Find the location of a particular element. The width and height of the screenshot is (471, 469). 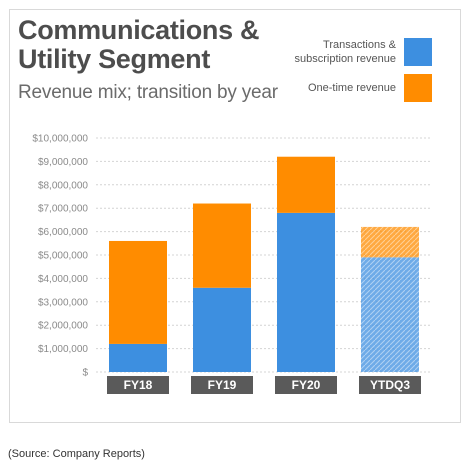

chart-subtitle: Revenue mix; transition by year is located at coordinates (148, 92).